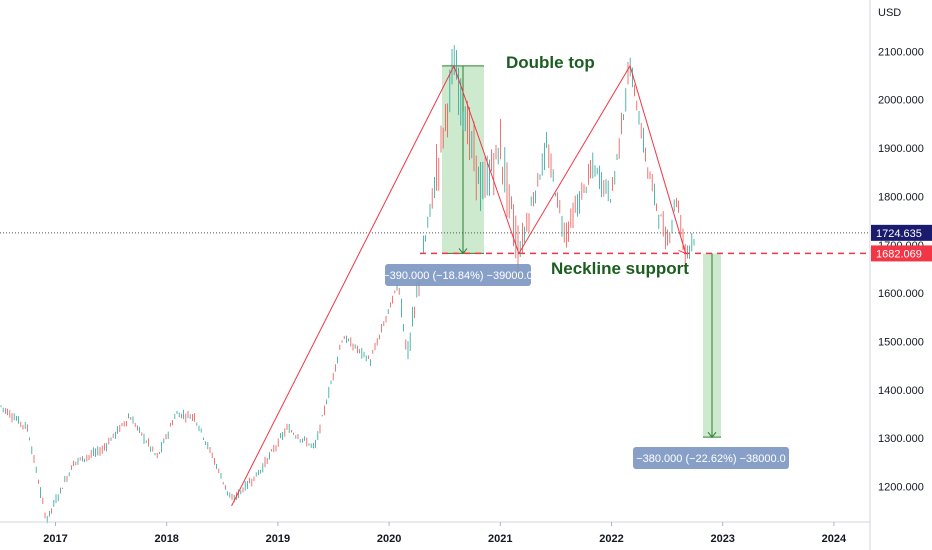 The height and width of the screenshot is (550, 932). I want to click on last-price-tag-text: 1724.635, so click(899, 234).